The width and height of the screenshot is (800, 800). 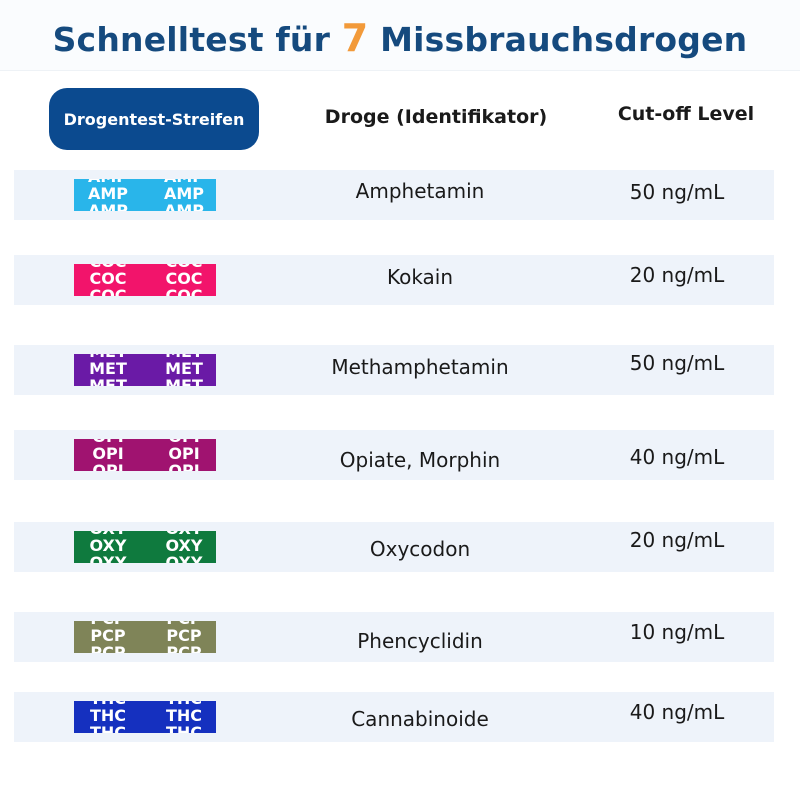 What do you see at coordinates (145, 547) in the screenshot?
I see `test-strip-oxy: OXYOXYOXYOXYOXYOXY` at bounding box center [145, 547].